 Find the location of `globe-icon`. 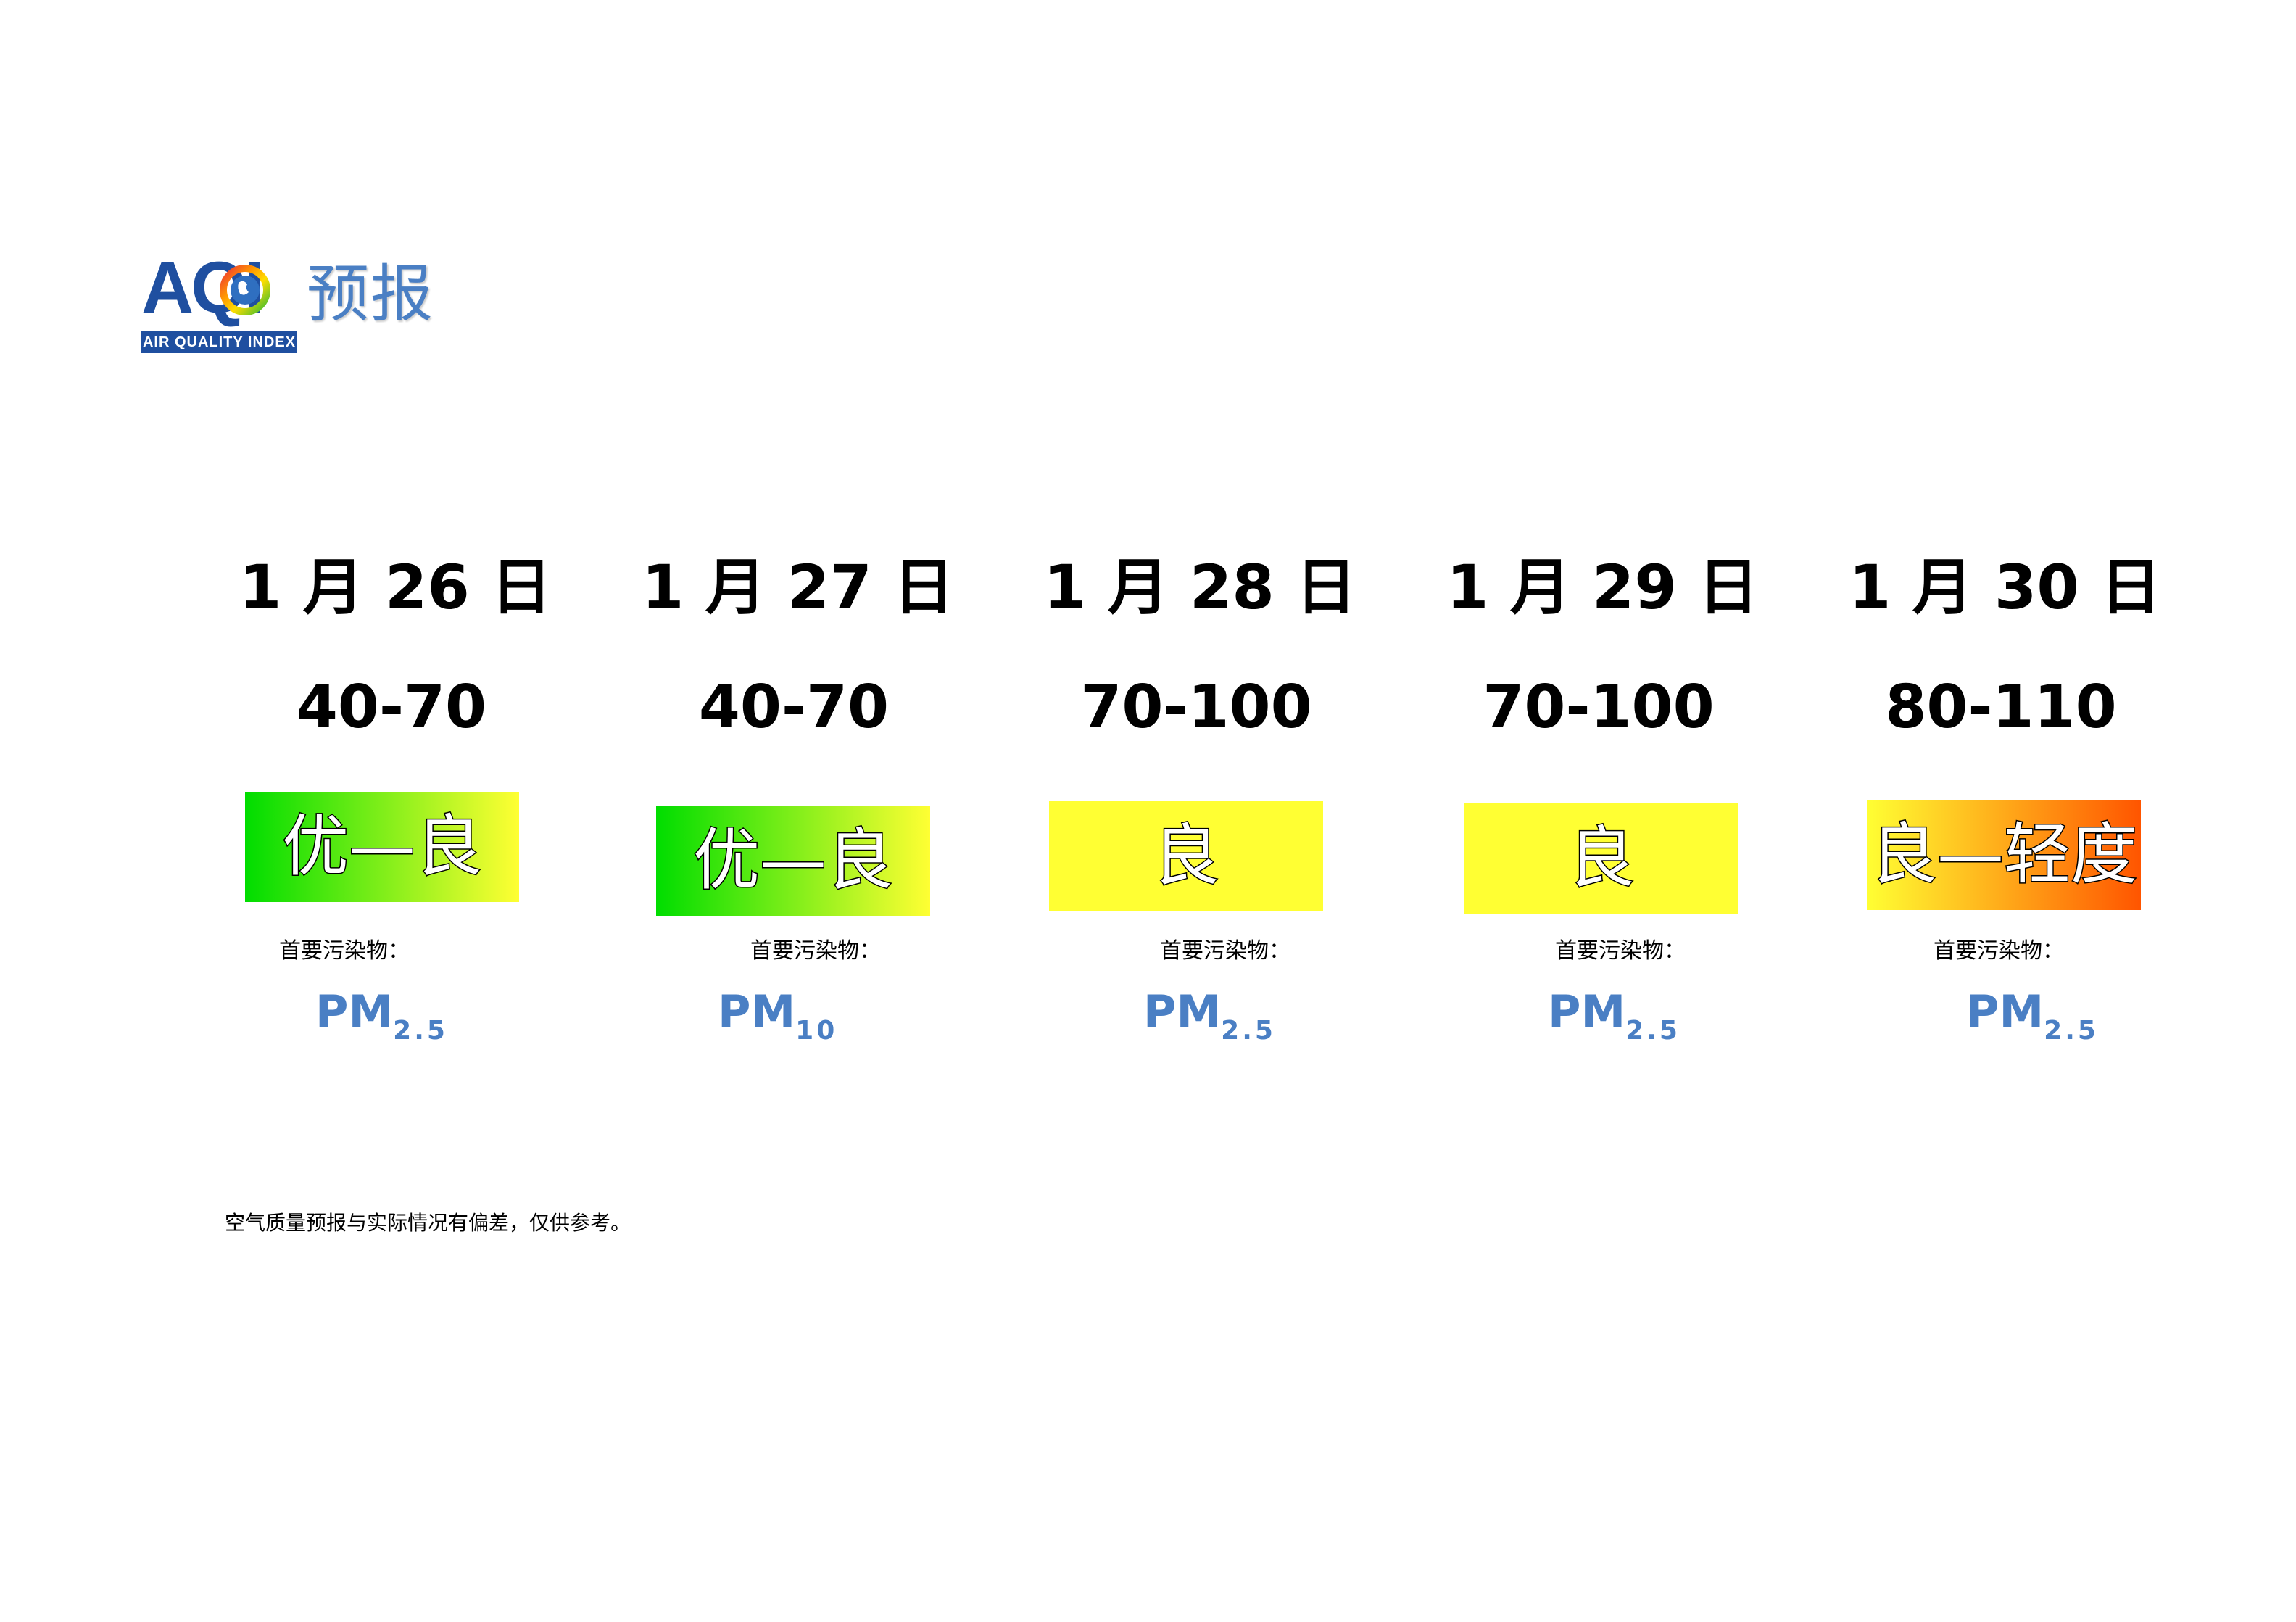

globe-icon is located at coordinates (245, 290).